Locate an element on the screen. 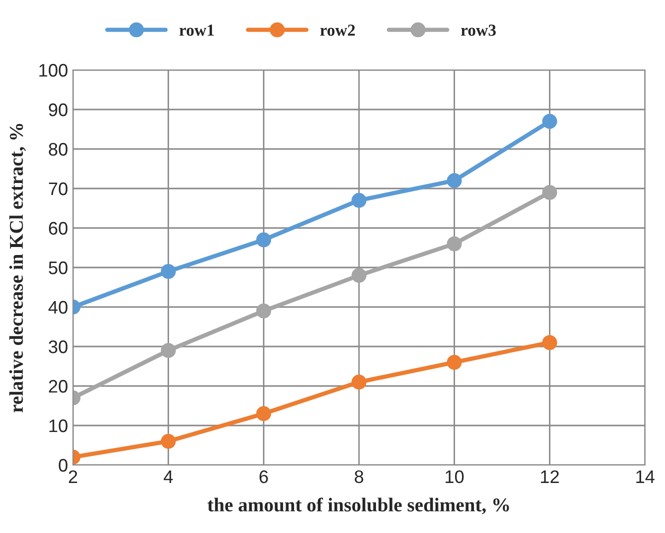  x-tick-label: 8 is located at coordinates (359, 477).